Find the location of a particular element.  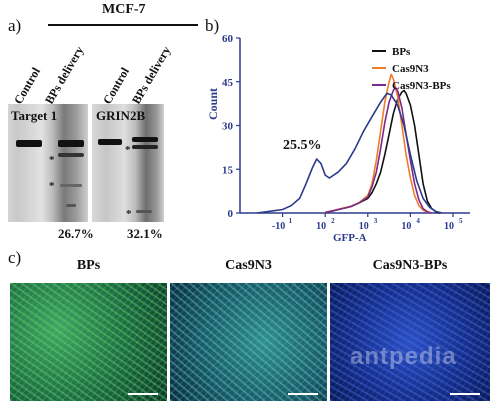

x-tick-exponent: 4 is located at coordinates (418, 221).